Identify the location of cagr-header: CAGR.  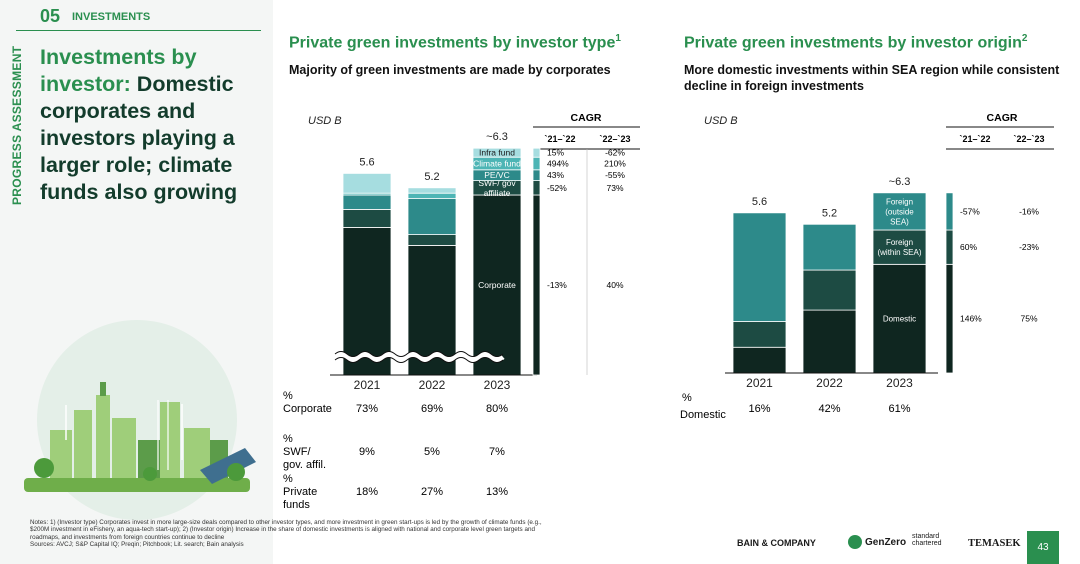
(1002, 118).